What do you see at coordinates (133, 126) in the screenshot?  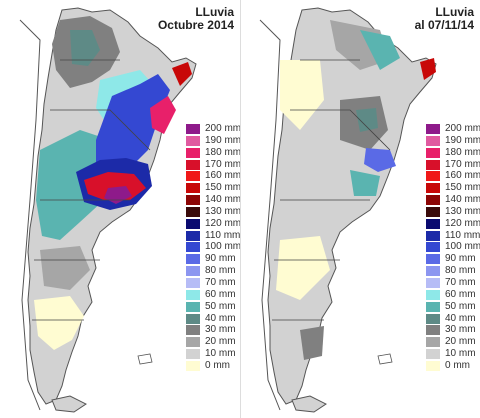 I see `rain-zone-heavy` at bounding box center [133, 126].